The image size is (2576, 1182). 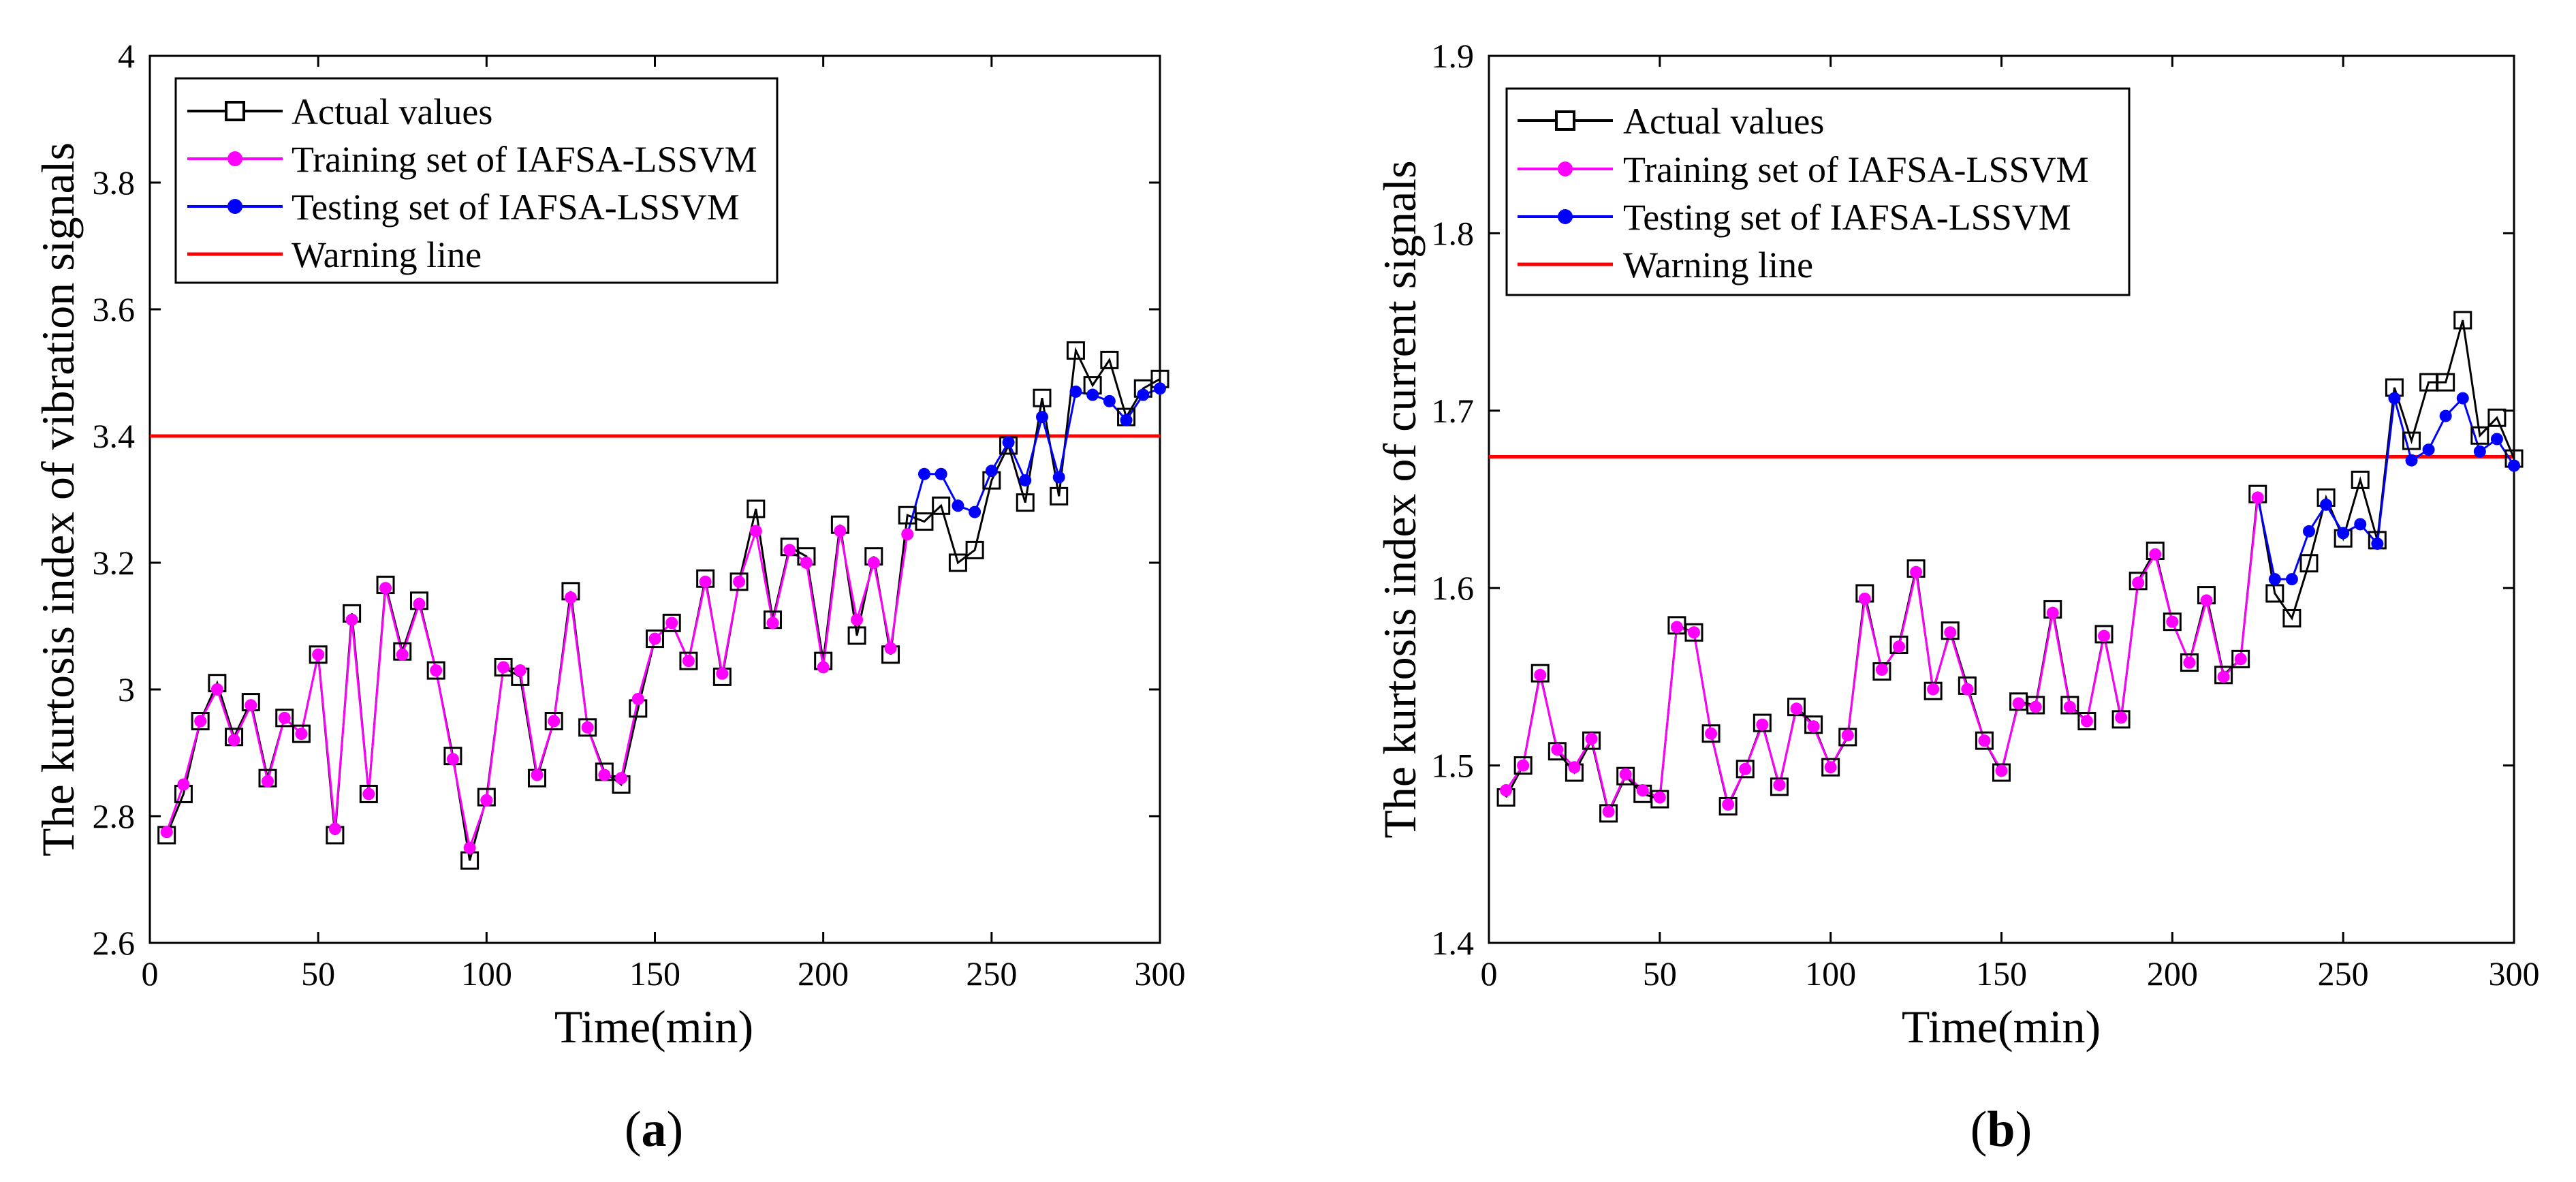 What do you see at coordinates (234, 158) in the screenshot?
I see `legend-a-training-marker` at bounding box center [234, 158].